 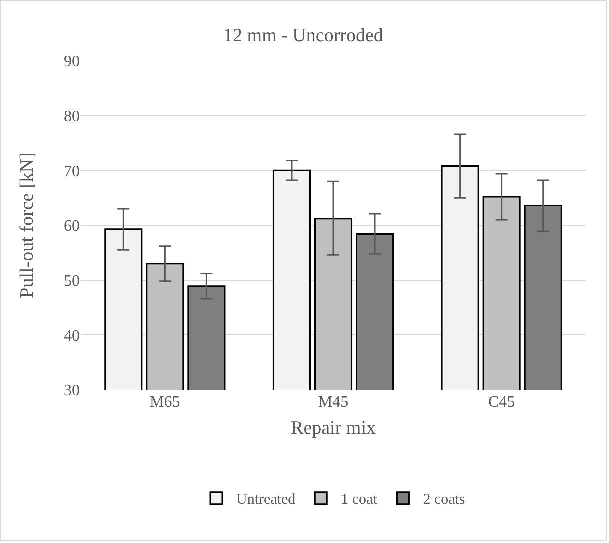 I want to click on x-tick-label: C45, so click(x=502, y=402).